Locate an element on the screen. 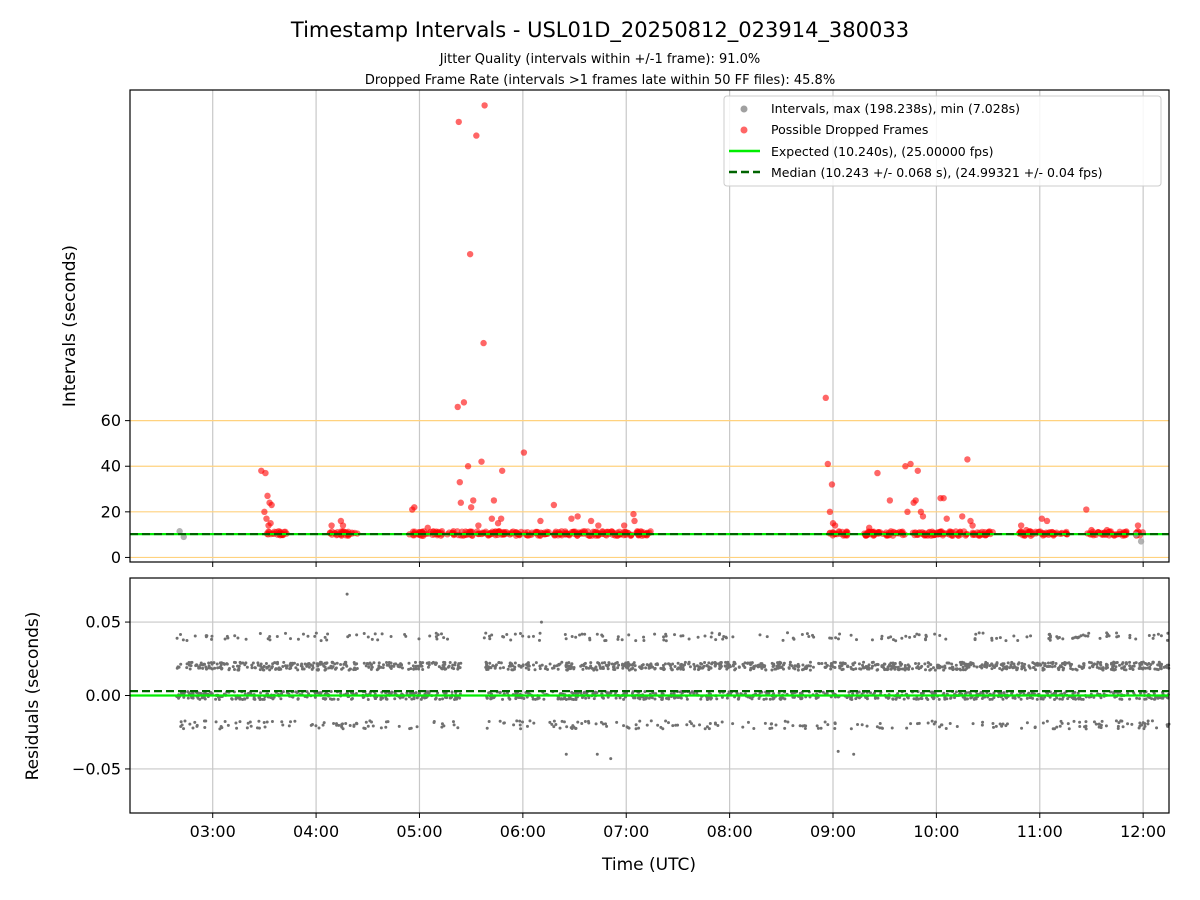  bottom-x-tick-label: 05:00 is located at coordinates (419, 831).